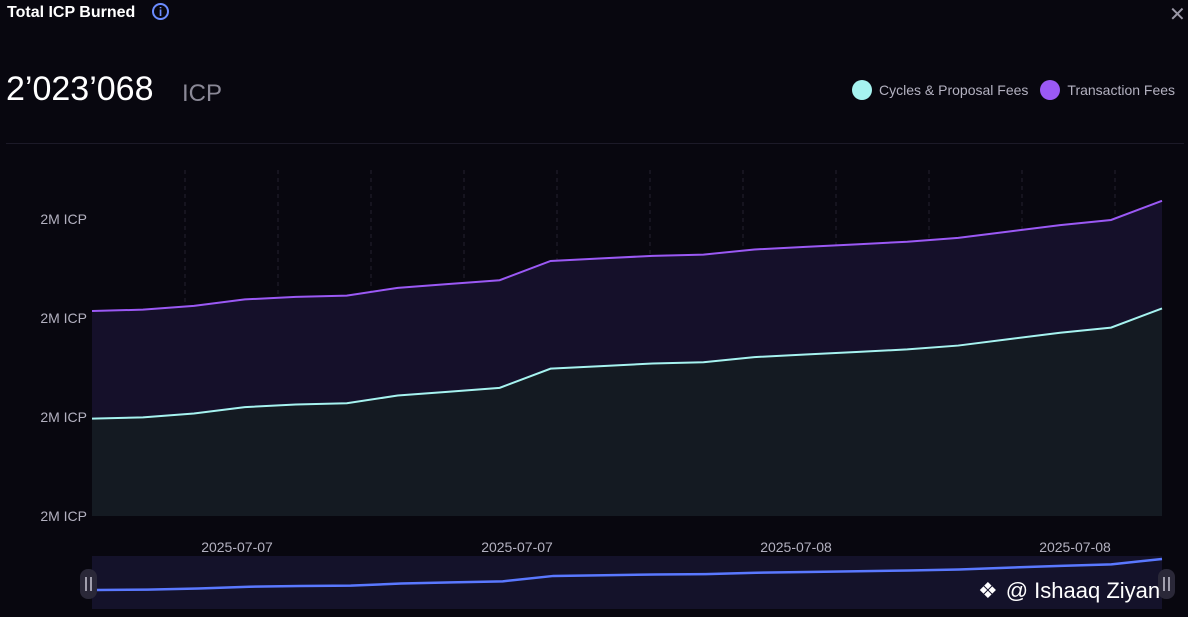 This screenshot has width=1188, height=617. What do you see at coordinates (1166, 584) in the screenshot?
I see `navigator-handle-right` at bounding box center [1166, 584].